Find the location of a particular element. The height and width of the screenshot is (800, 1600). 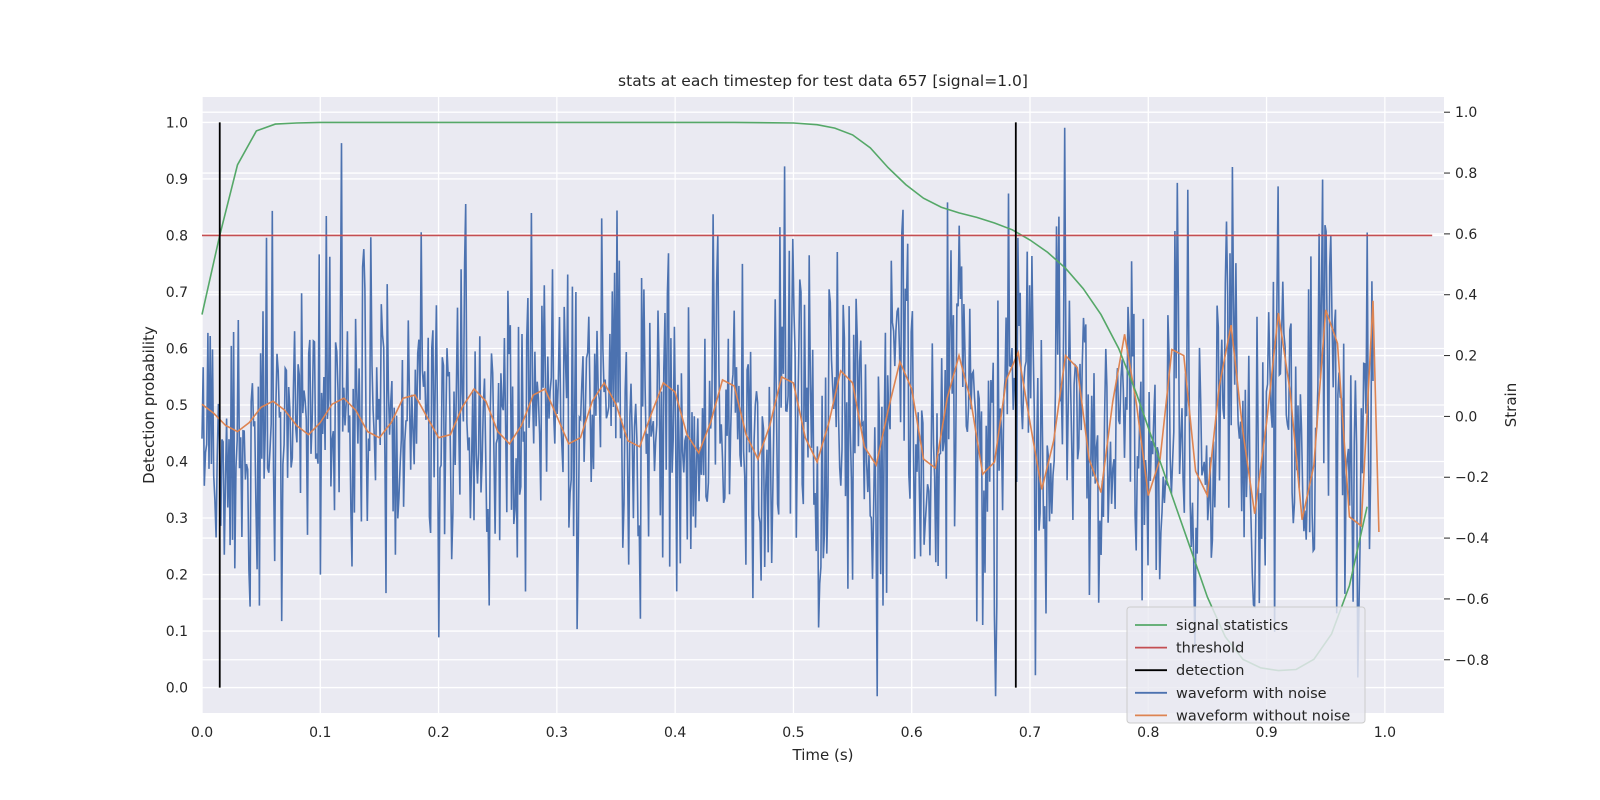

y-tick-label-left: 0.8 is located at coordinates (177, 236).